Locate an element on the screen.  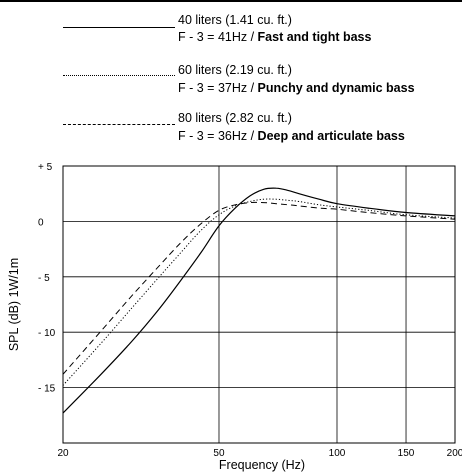
y-tick-labels: + 5 0 - 5 - 10 - 15 is located at coordinates (47, 278).